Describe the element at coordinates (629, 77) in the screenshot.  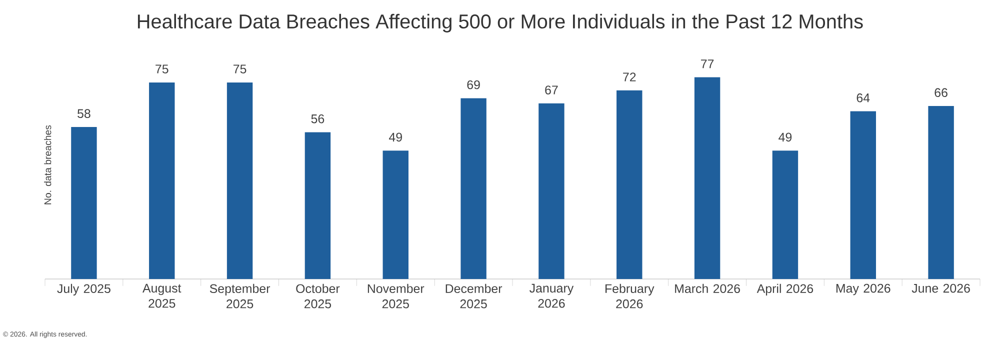
I see `data-label: 72` at that location.